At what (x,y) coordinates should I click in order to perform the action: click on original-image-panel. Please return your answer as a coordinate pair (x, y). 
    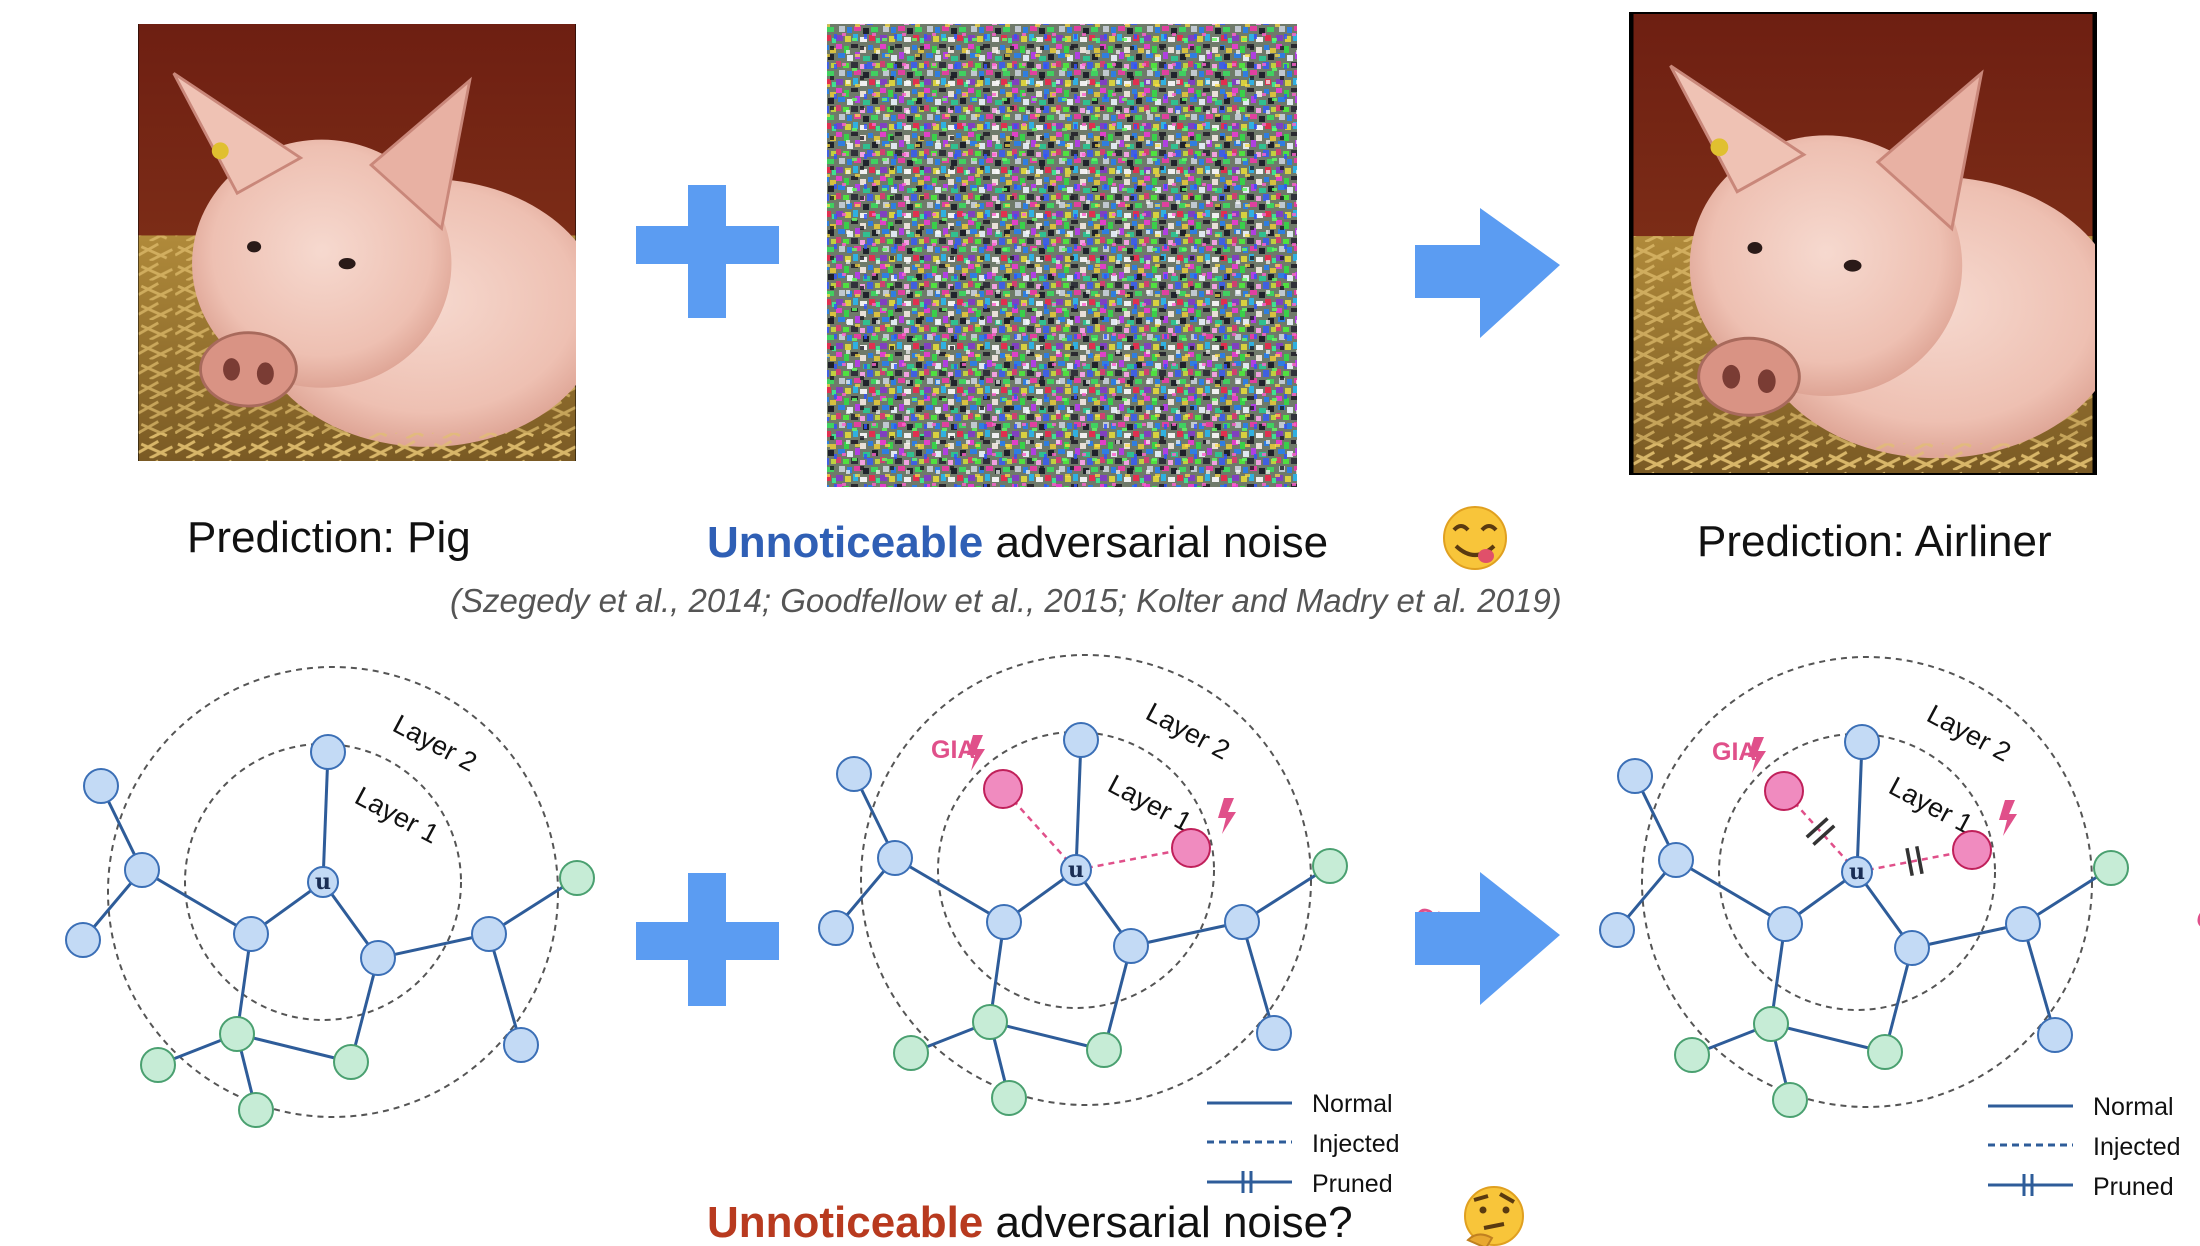
    Looking at the image, I should click on (357, 242).